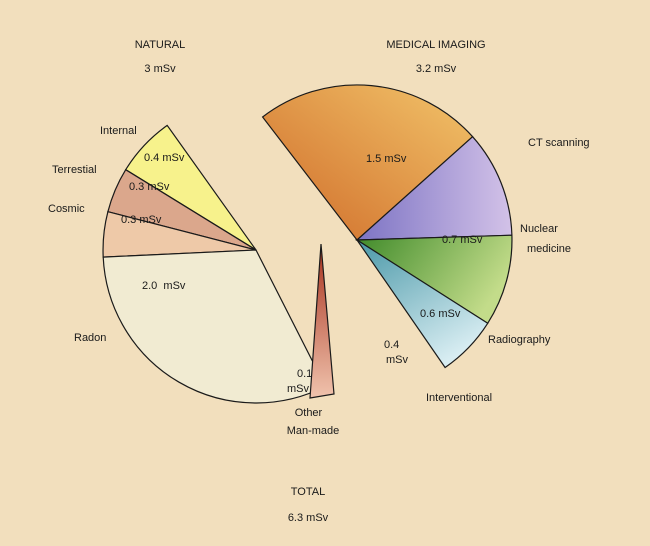 This screenshot has width=650, height=546. Describe the element at coordinates (308, 492) in the screenshot. I see `total-title: TOTAL` at that location.